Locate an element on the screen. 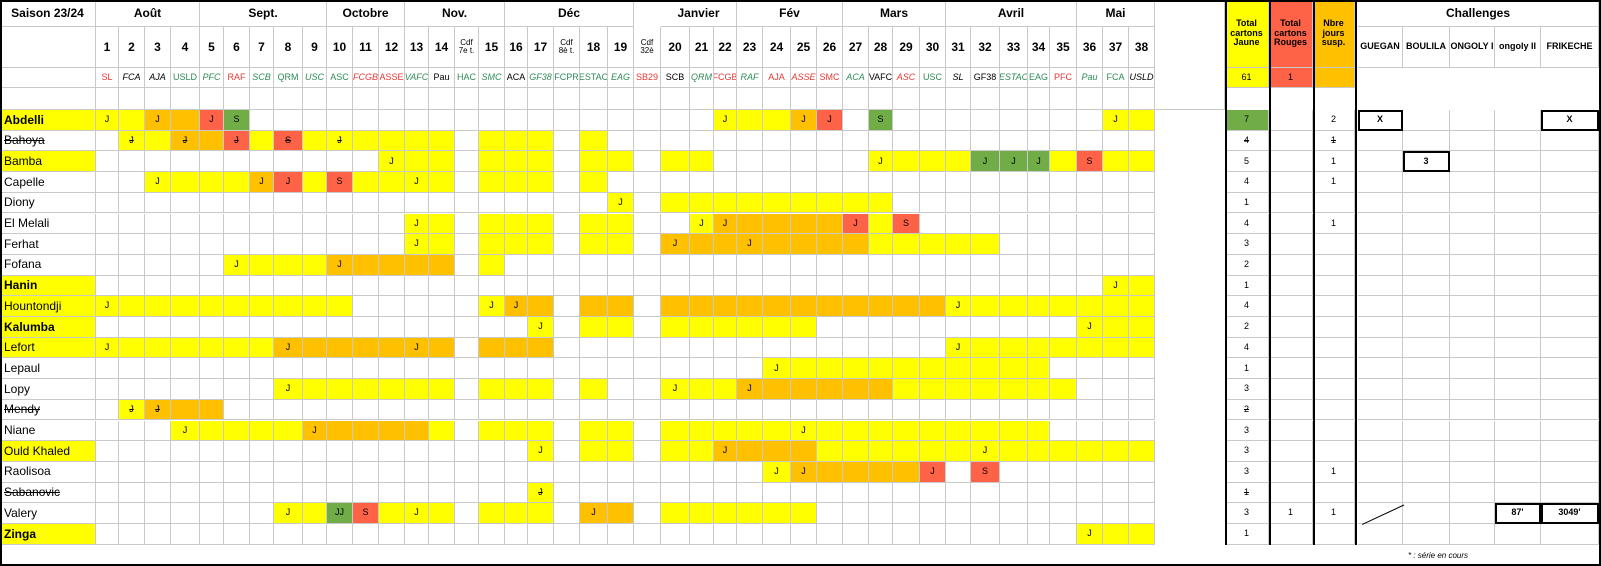 The height and width of the screenshot is (566, 1601). opponent-label: ESTAC is located at coordinates (1014, 78).